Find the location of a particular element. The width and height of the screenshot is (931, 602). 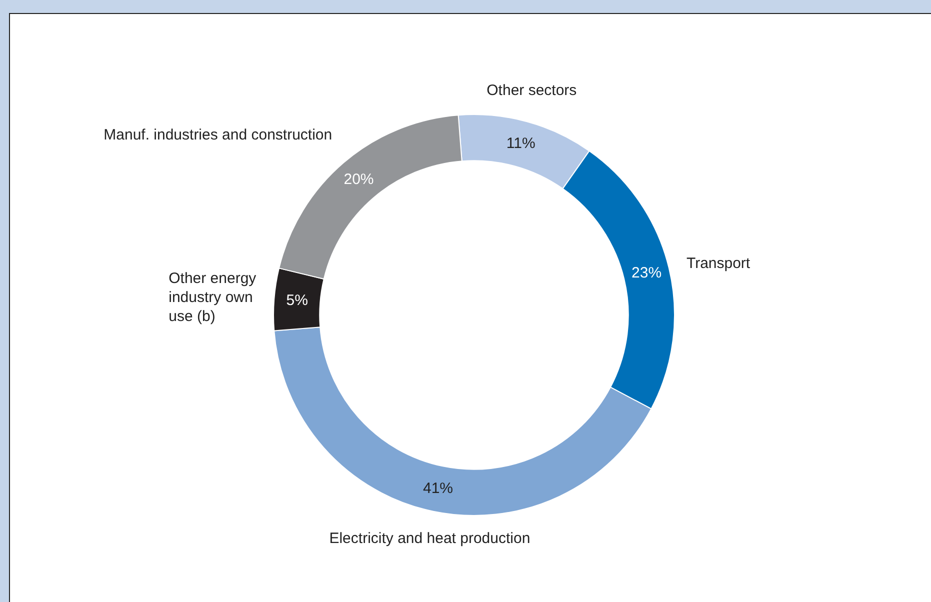

slice-label: Electricity and heat production is located at coordinates (429, 539).